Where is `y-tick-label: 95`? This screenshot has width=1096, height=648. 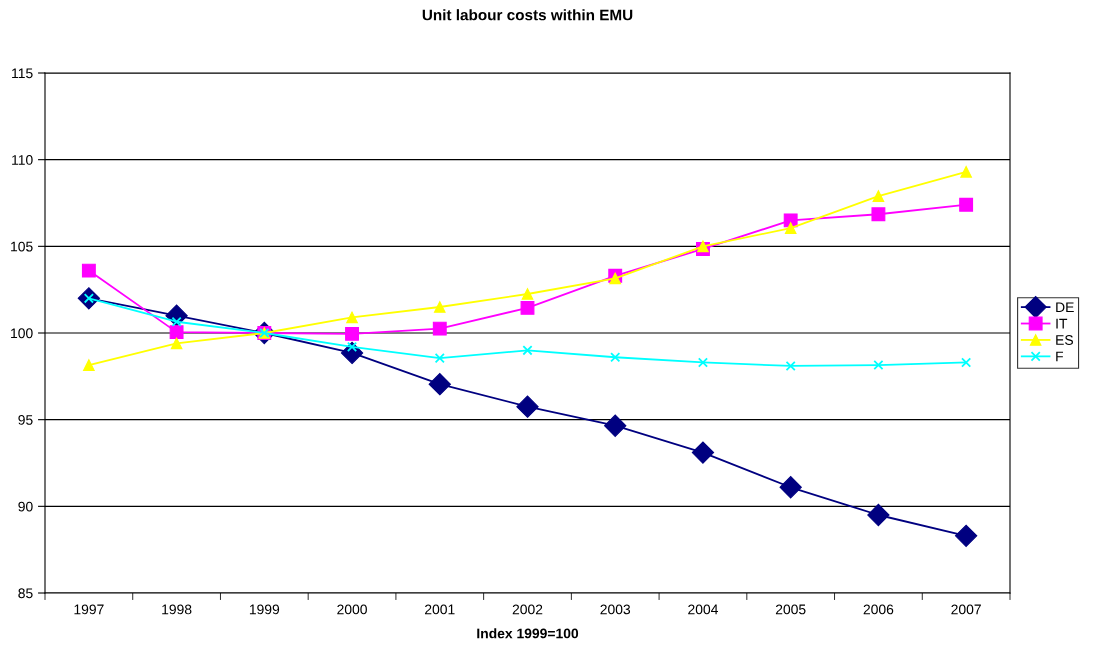
y-tick-label: 95 is located at coordinates (25, 420).